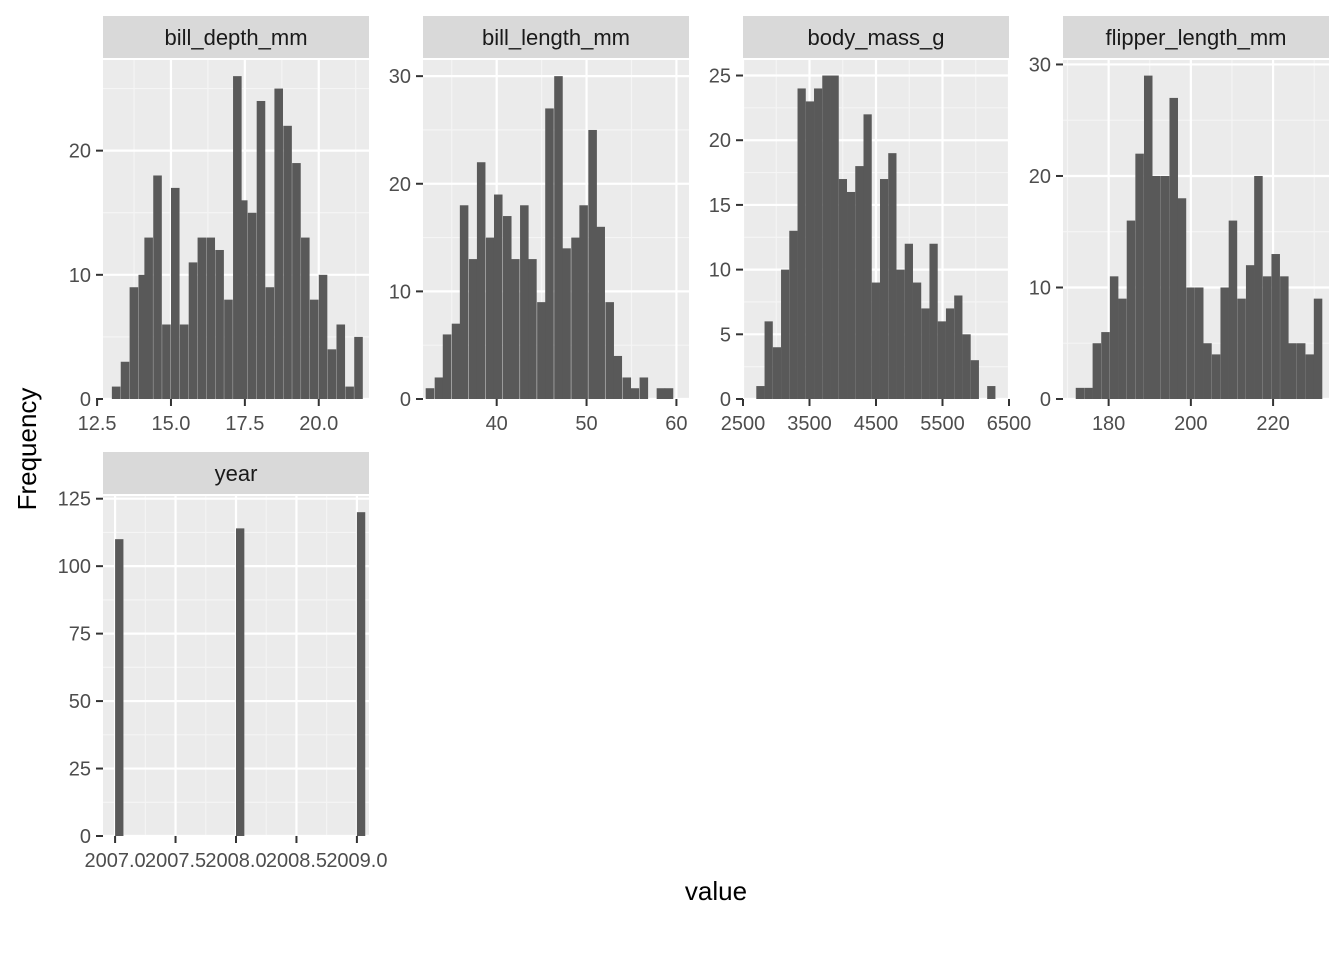  I want to click on panel-flipper-length-mm: flipper_length_mm 0 10 20 30 180 200 220, so click(1179, 225).